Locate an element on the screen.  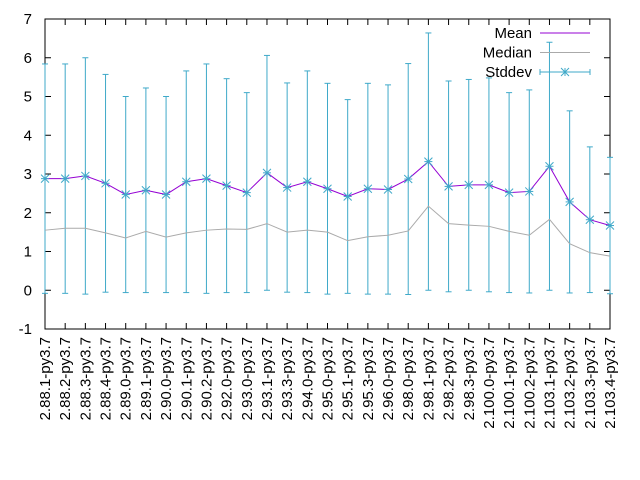
y-tick-label: 5 is located at coordinates (28, 97).